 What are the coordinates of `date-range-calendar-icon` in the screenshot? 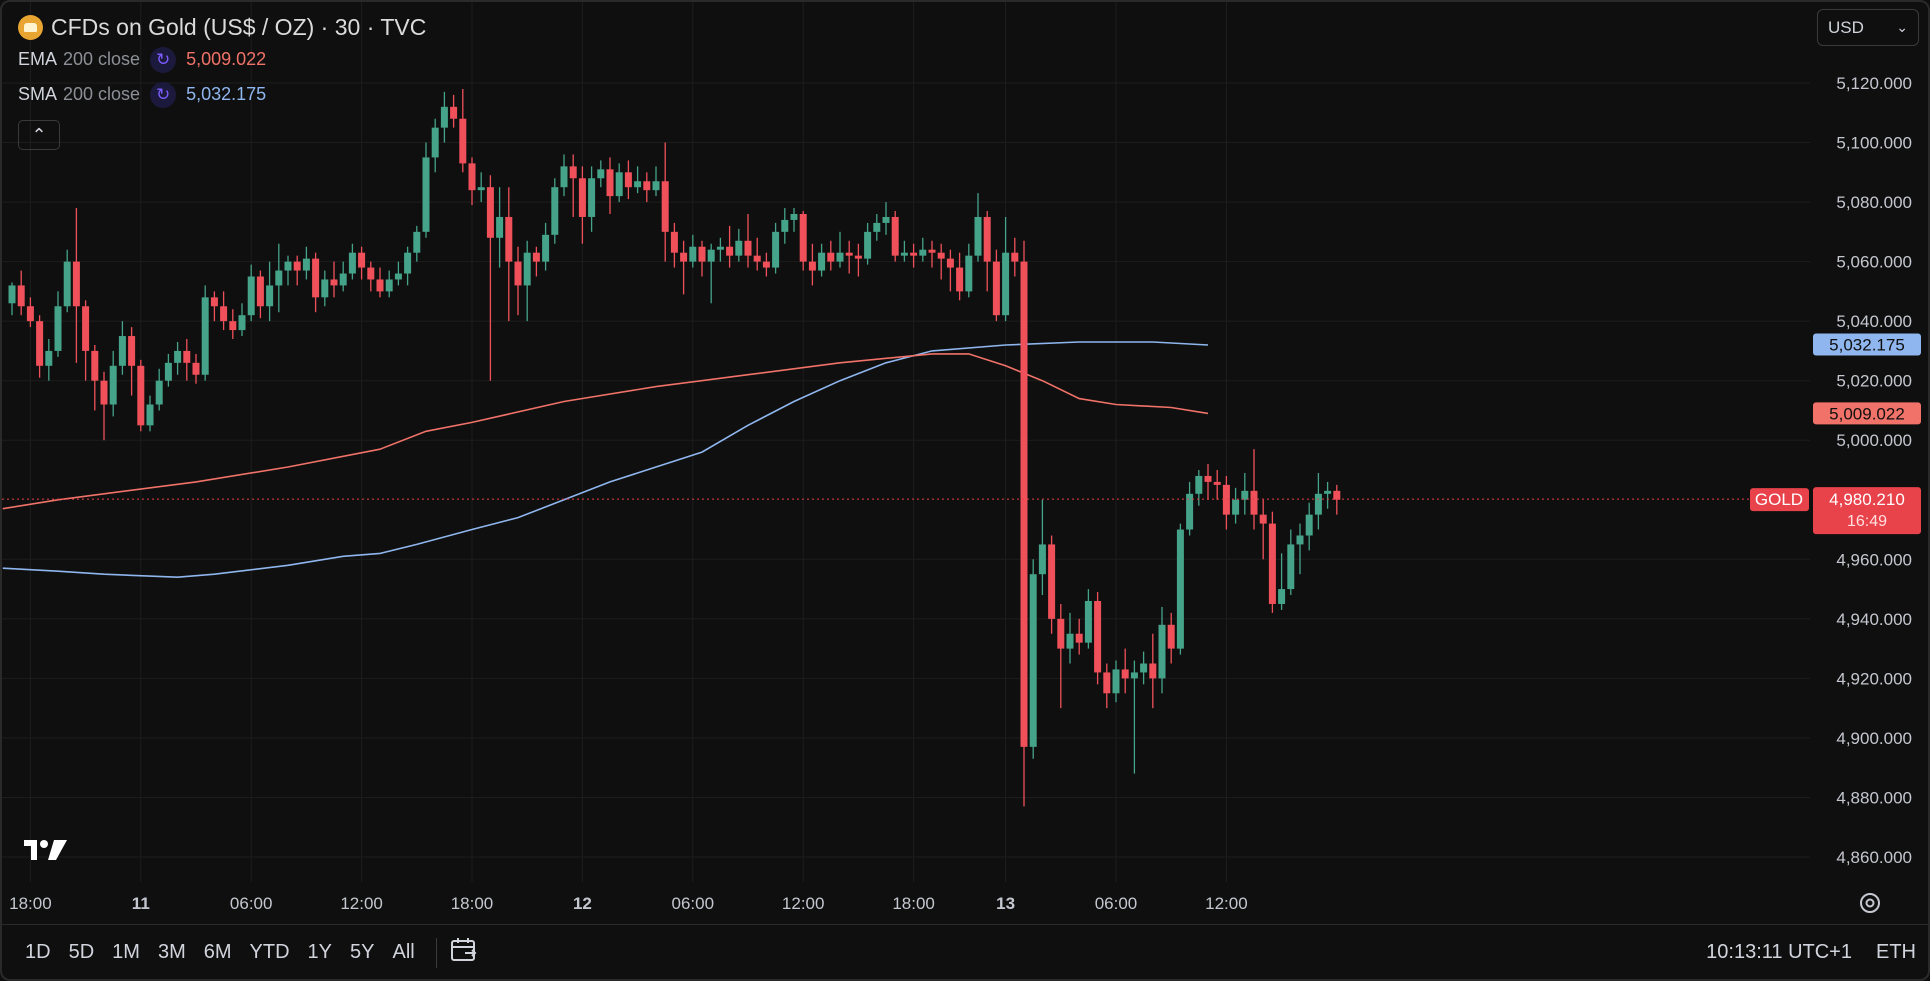 It's located at (464, 952).